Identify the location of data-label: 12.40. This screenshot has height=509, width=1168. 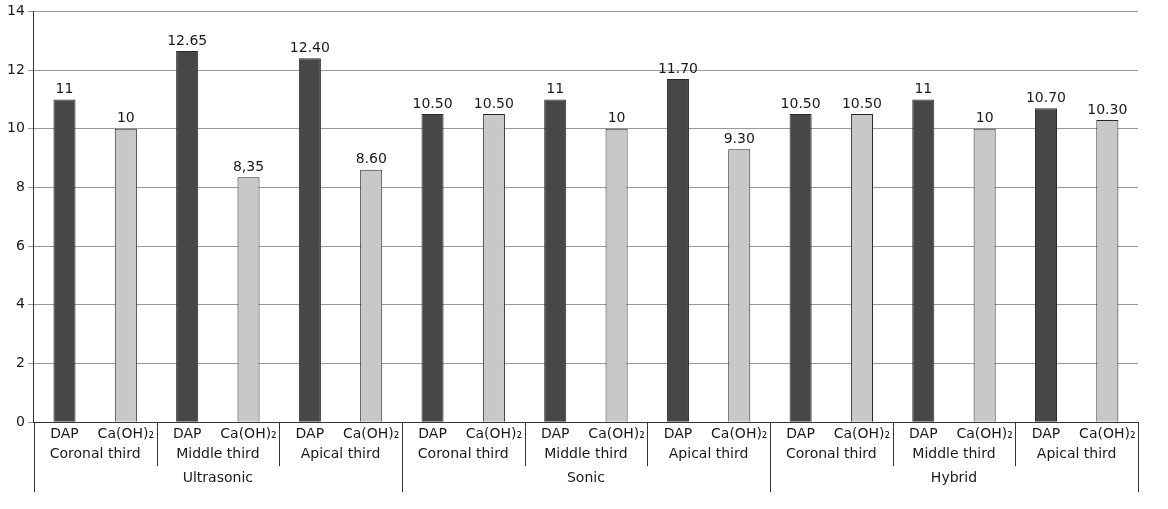
(309, 46).